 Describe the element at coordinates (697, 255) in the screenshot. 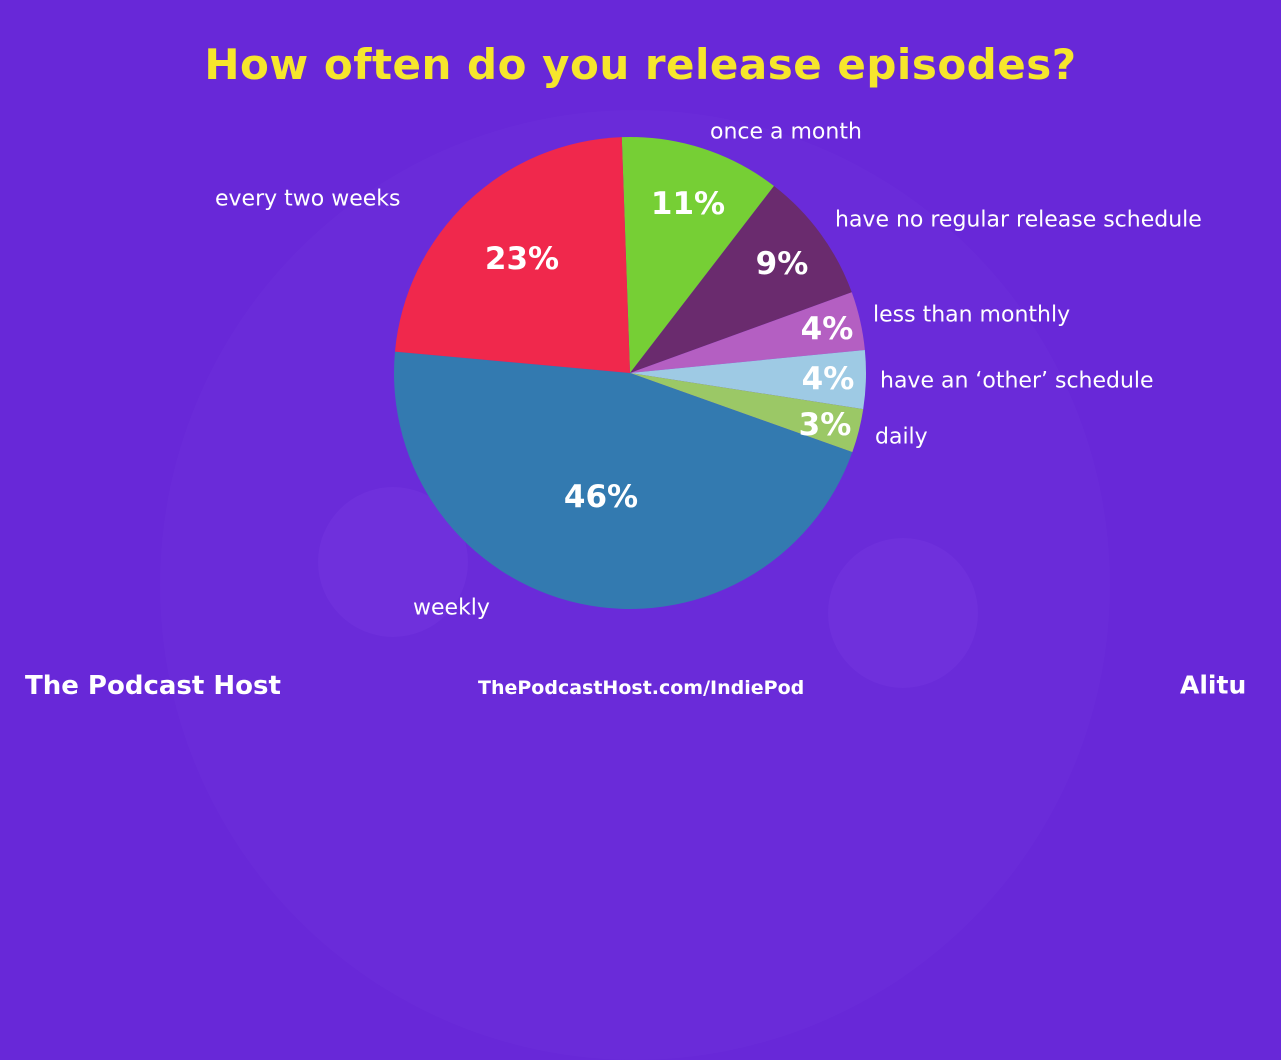

I see `pie-slice-once-a-month` at that location.